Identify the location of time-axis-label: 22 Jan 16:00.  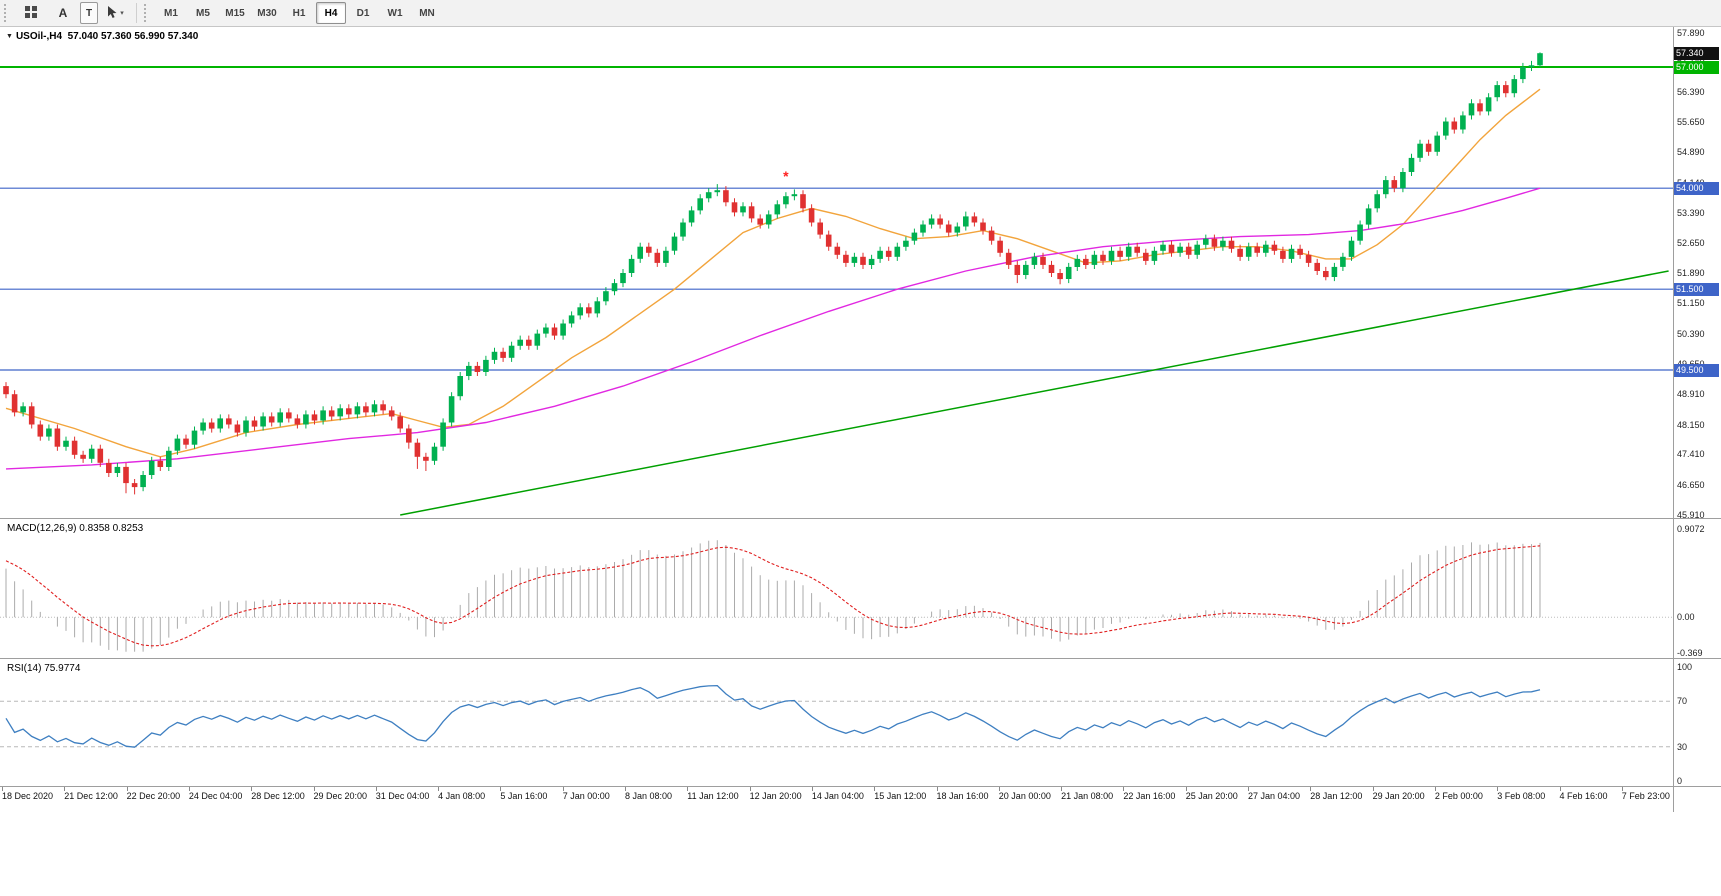
(1149, 796).